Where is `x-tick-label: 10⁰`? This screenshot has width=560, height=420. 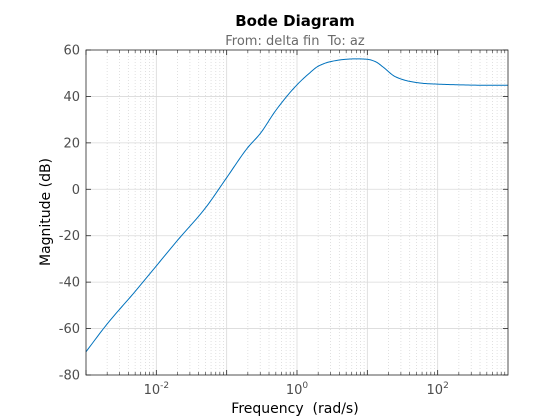 x-tick-label: 10⁰ is located at coordinates (297, 389).